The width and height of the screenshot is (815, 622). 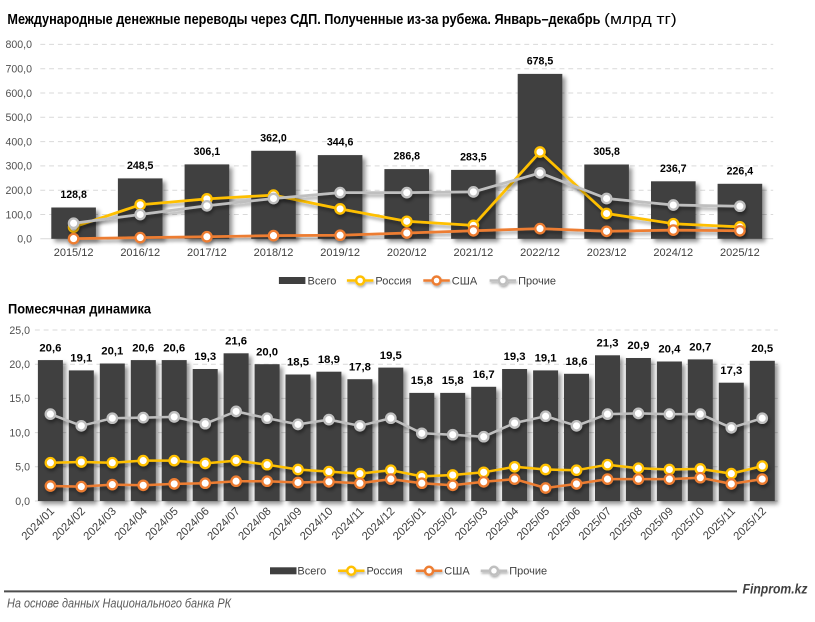 What do you see at coordinates (207, 152) in the screenshot?
I see `svg-text: 306,1` at bounding box center [207, 152].